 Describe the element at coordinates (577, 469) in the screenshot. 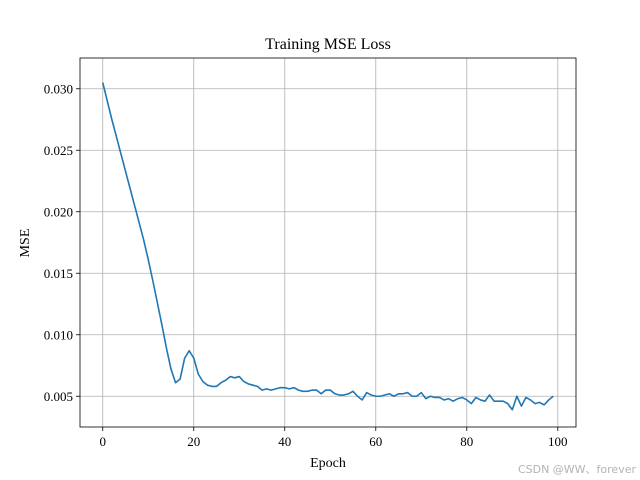

I see `watermark: CSDN @WW、forever` at that location.